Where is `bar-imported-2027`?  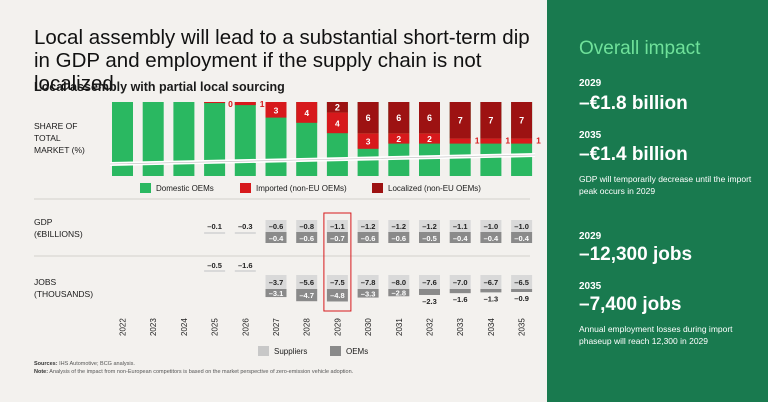
bar-imported-2027 is located at coordinates (276, 110).